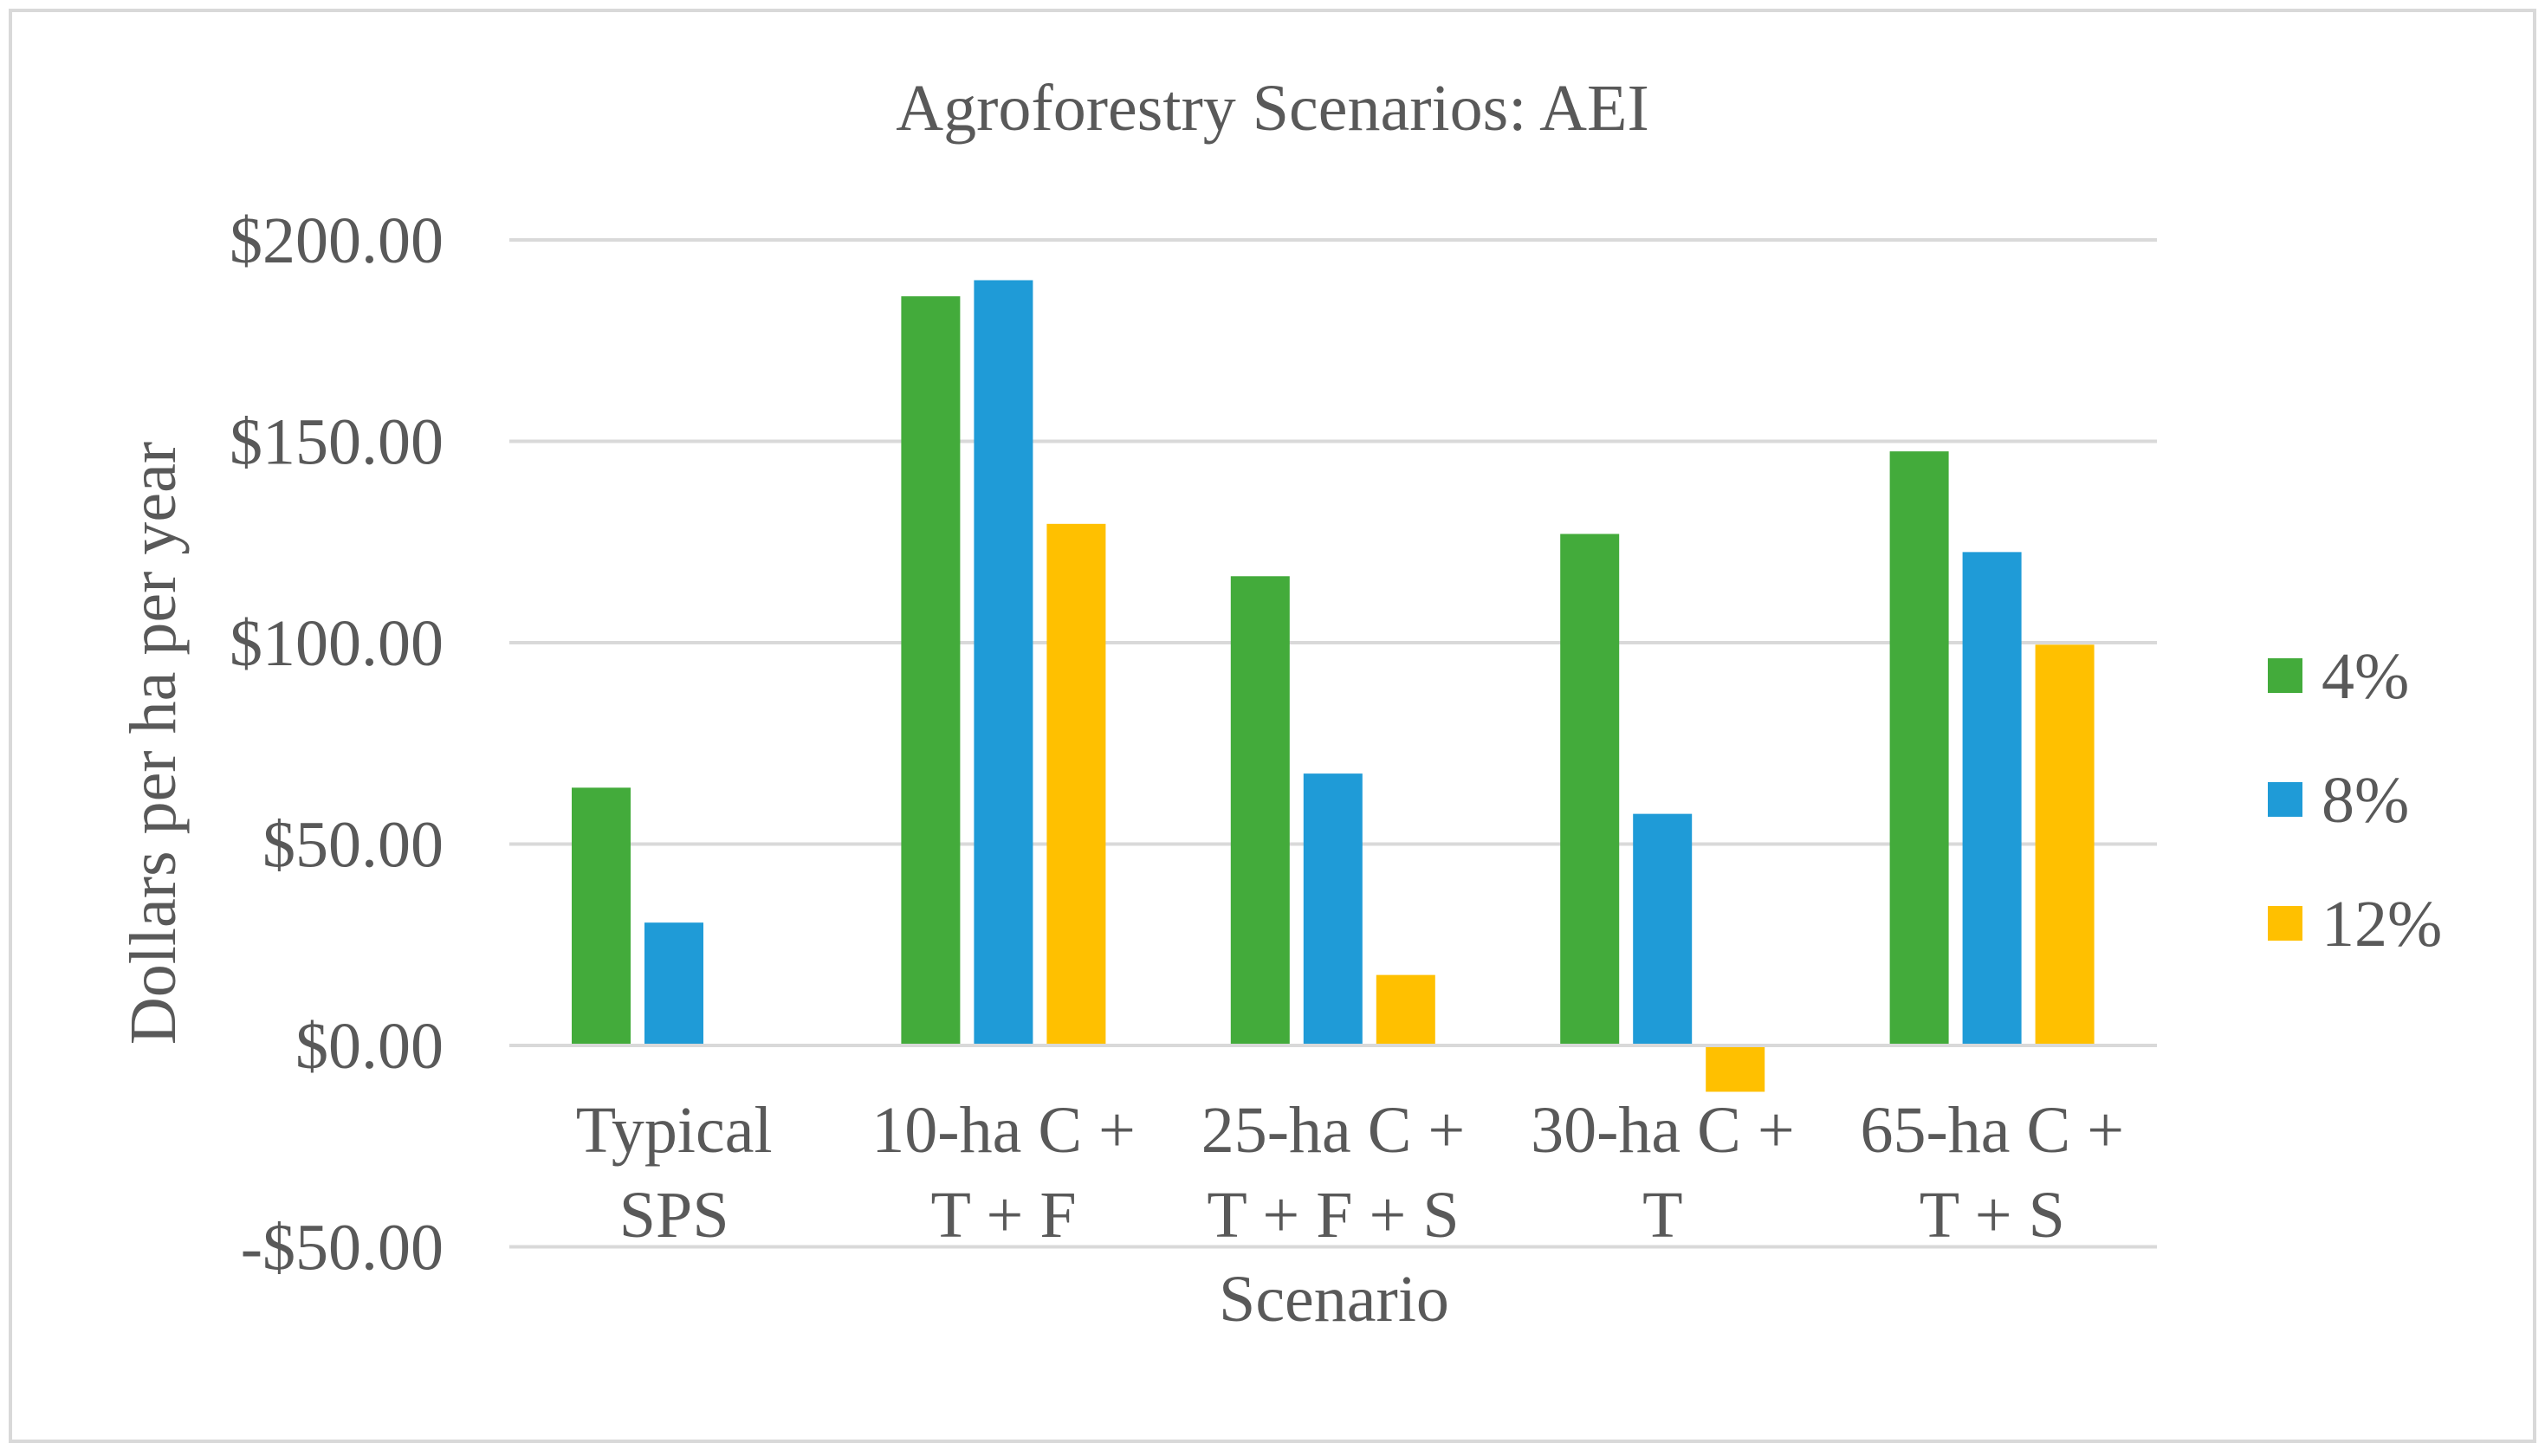 The image size is (2545, 1456). I want to click on x-tick-label: 10-ha C +, so click(1003, 1130).